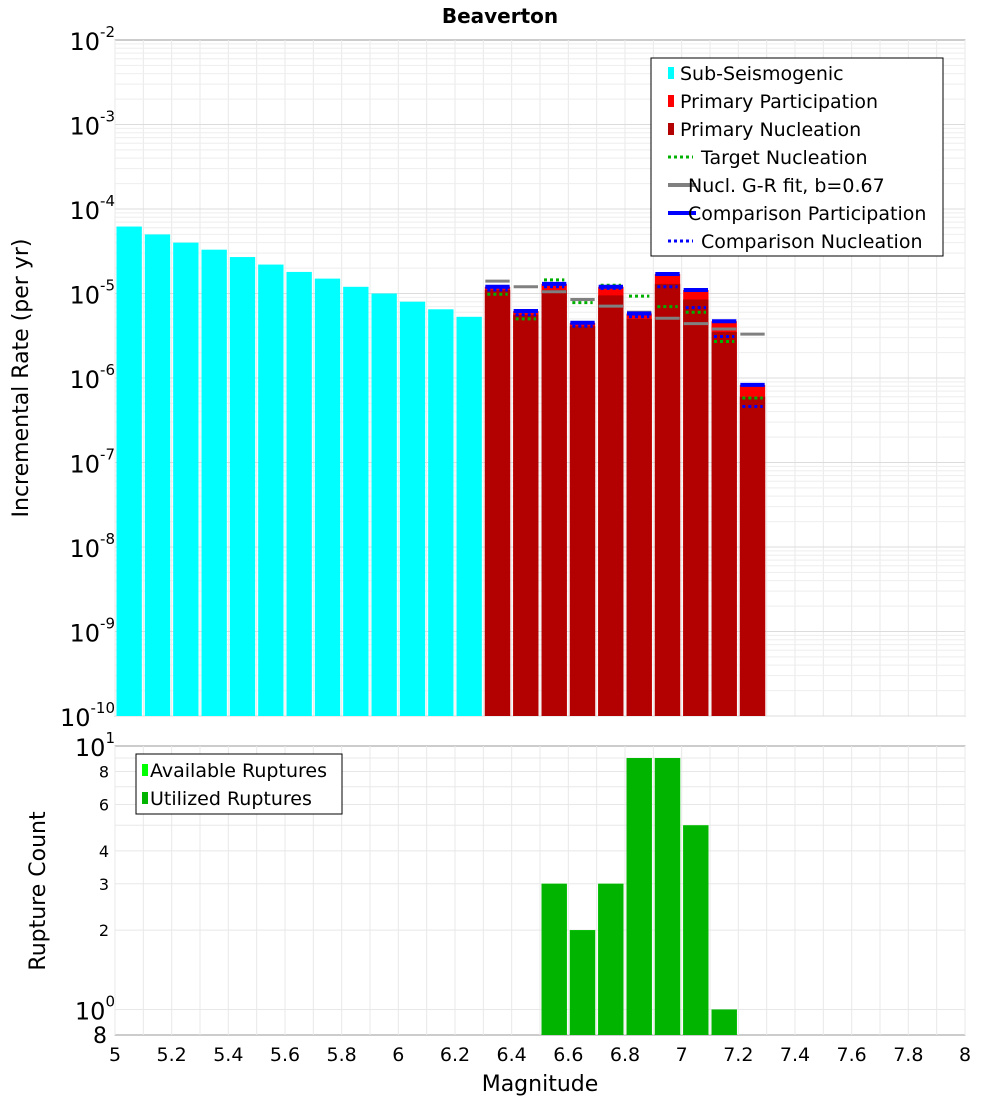 Image resolution: width=1000 pixels, height=1104 pixels. I want to click on rate-legend-box, so click(797, 157).